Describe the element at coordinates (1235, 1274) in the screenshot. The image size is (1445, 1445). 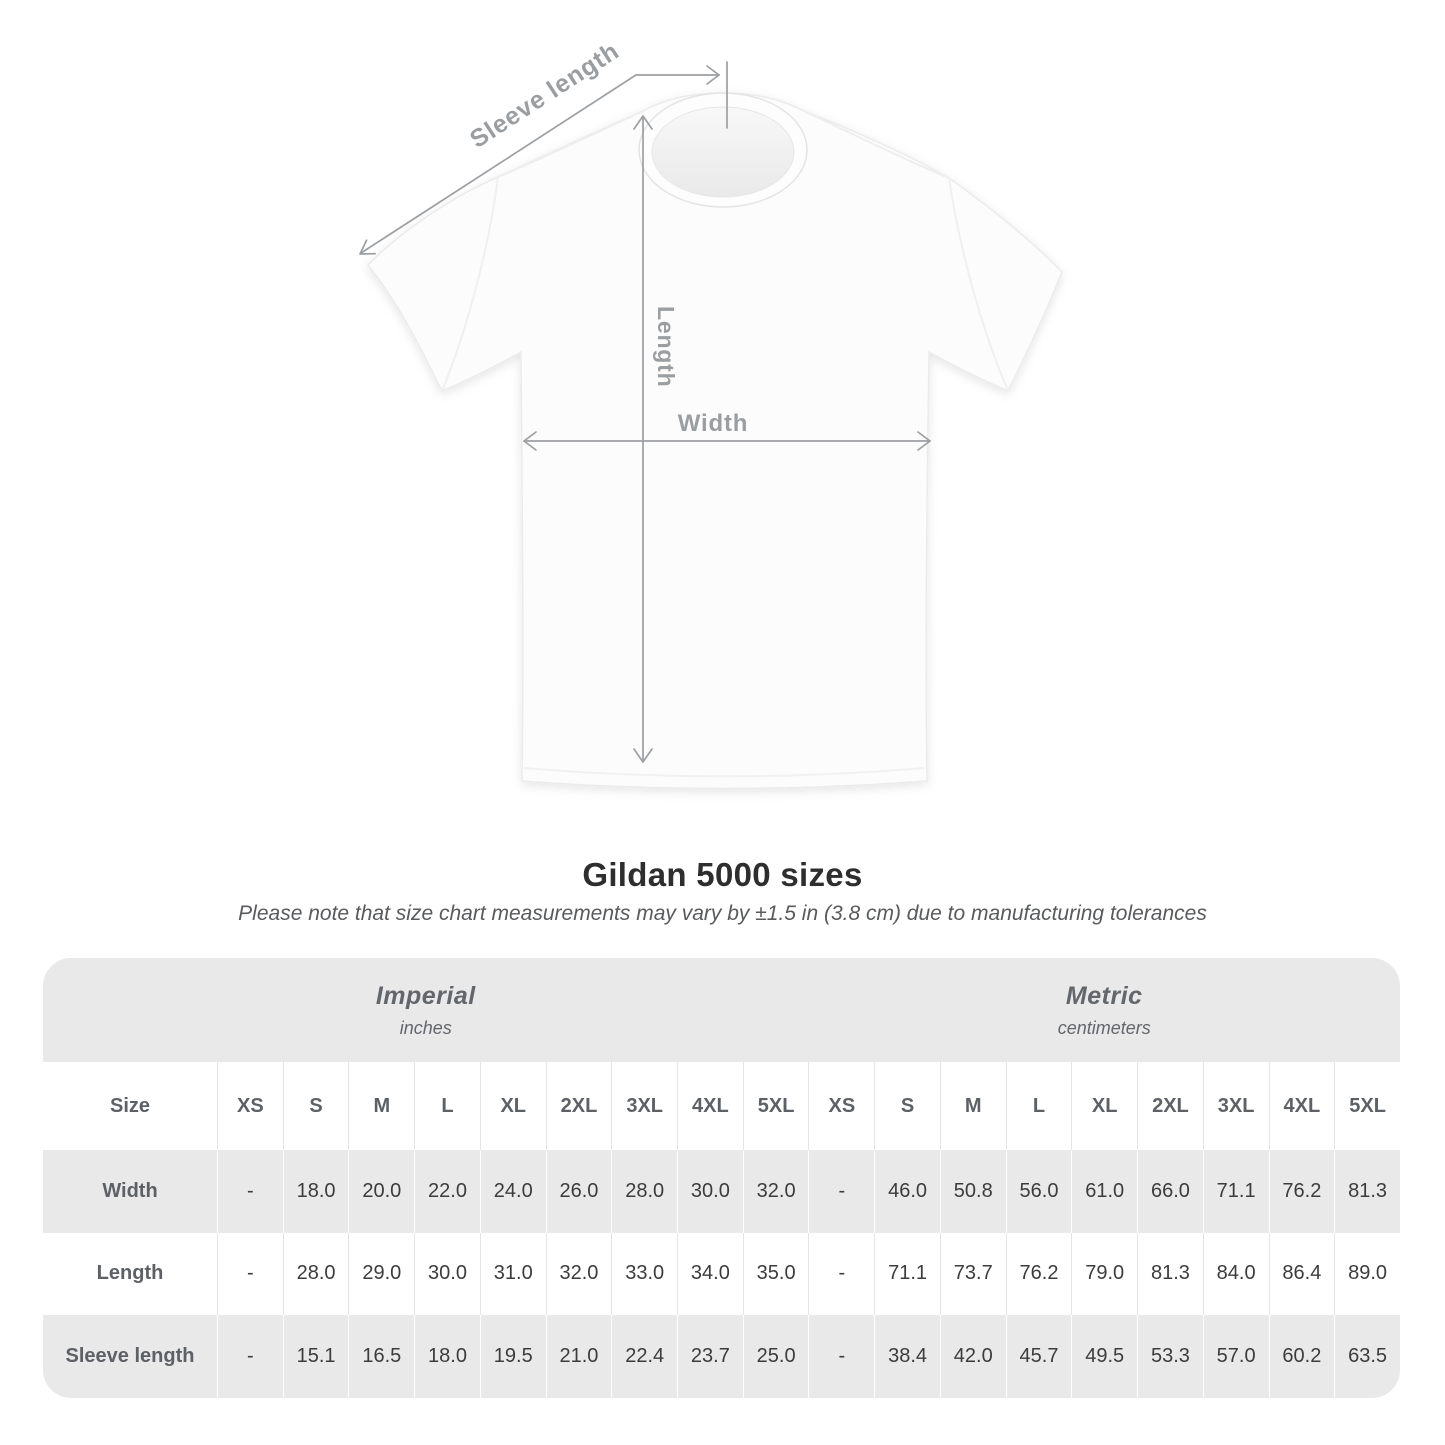
I see `value-cell: 84.0` at that location.